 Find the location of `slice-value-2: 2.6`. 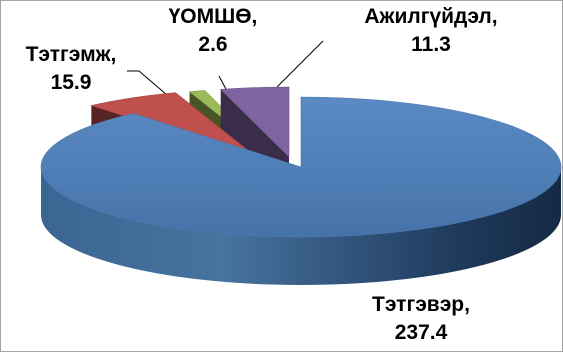

slice-value-2: 2.6 is located at coordinates (212, 44).